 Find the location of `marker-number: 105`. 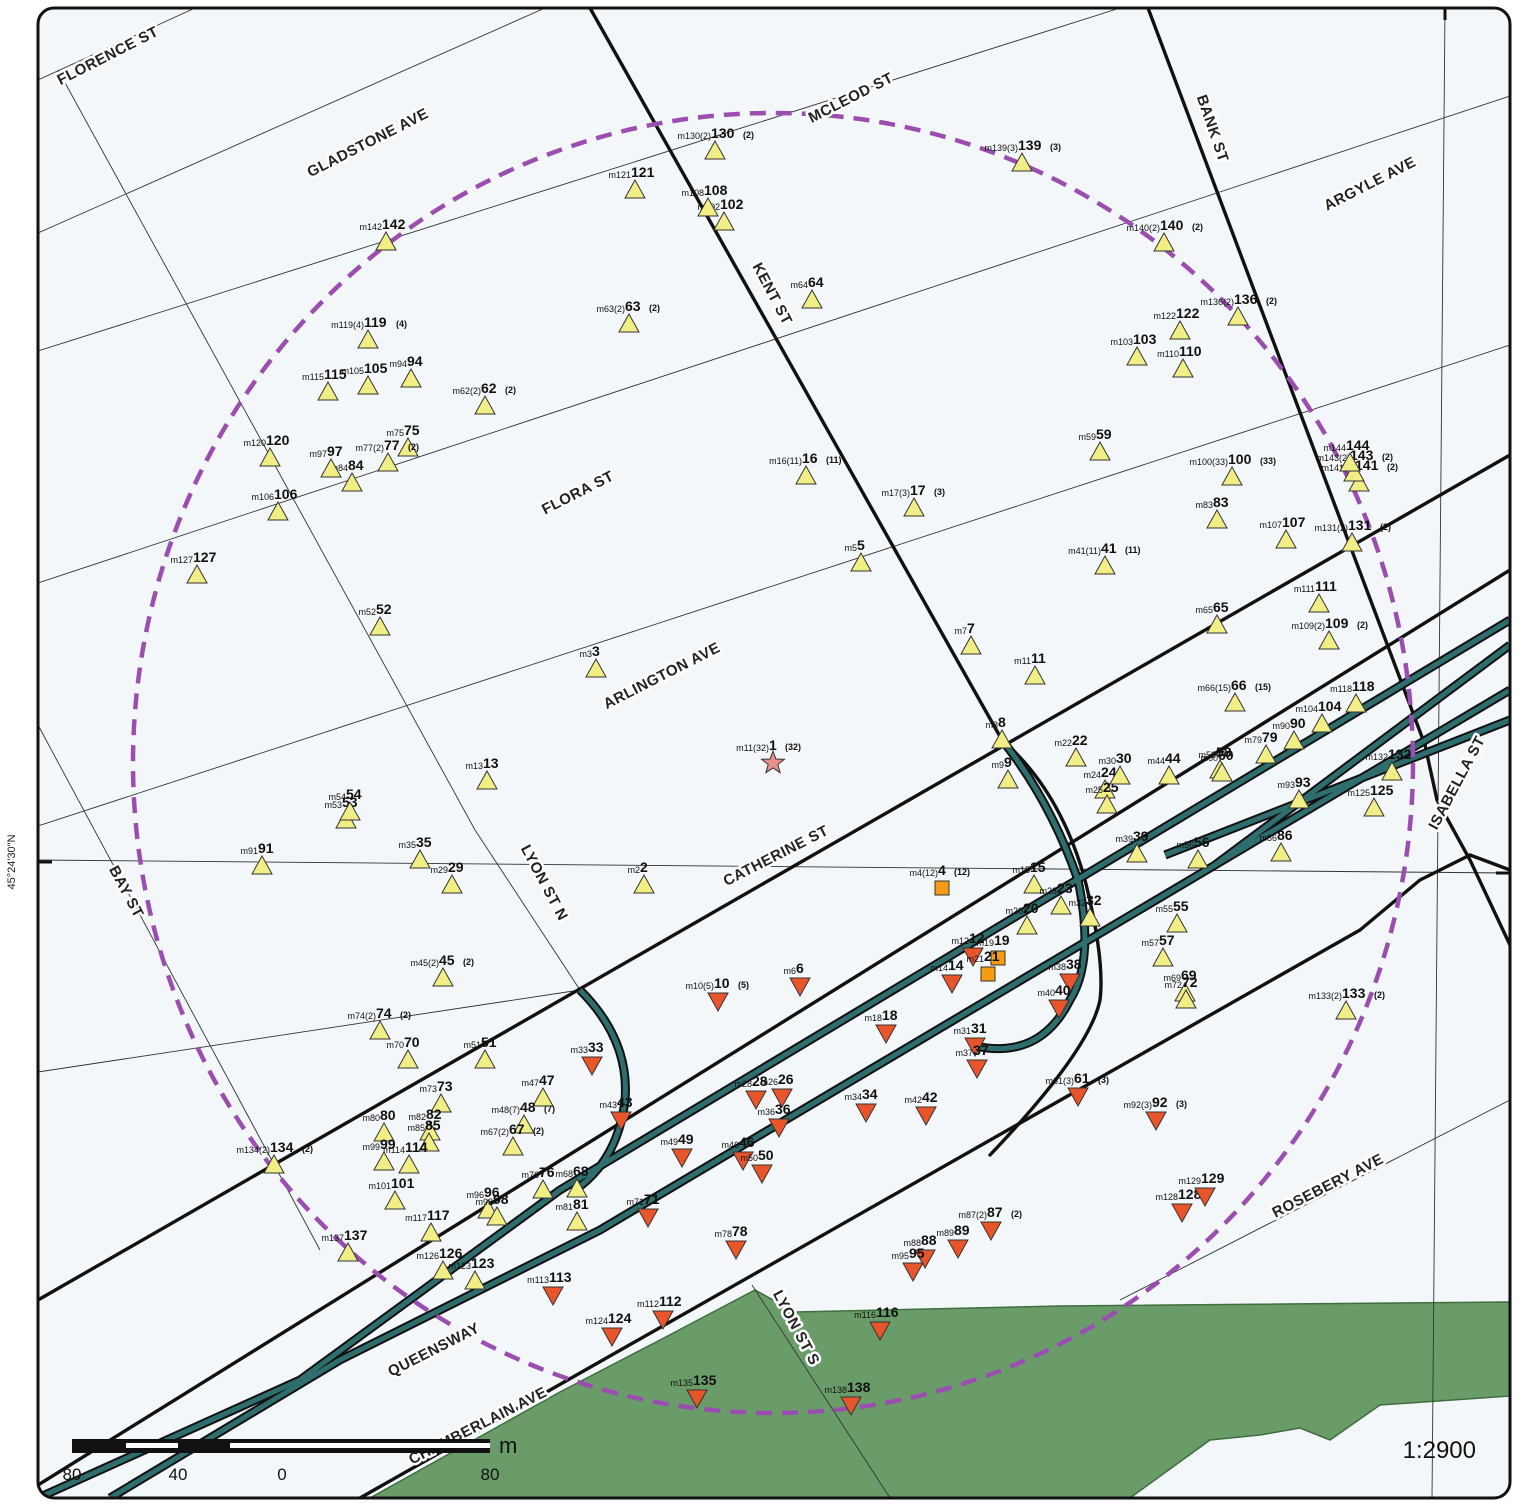

marker-number: 105 is located at coordinates (376, 368).